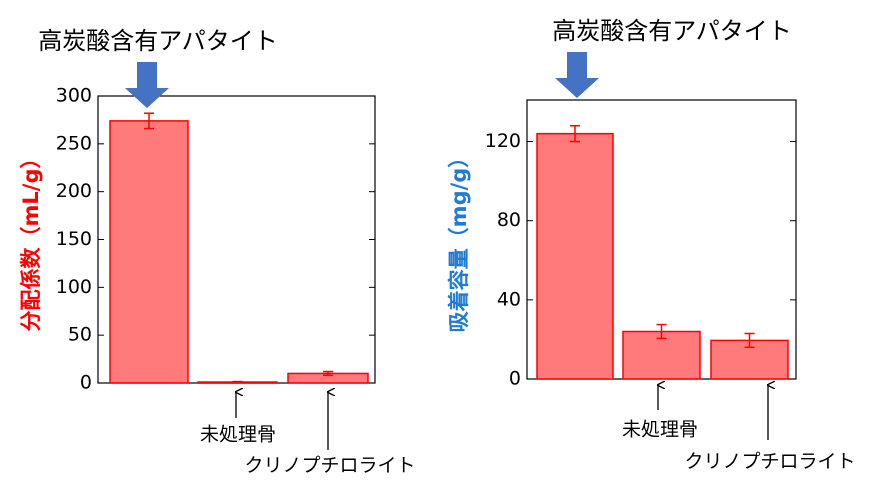 This screenshot has height=493, width=881. I want to click on y-tick-label: 50, so click(80, 335).